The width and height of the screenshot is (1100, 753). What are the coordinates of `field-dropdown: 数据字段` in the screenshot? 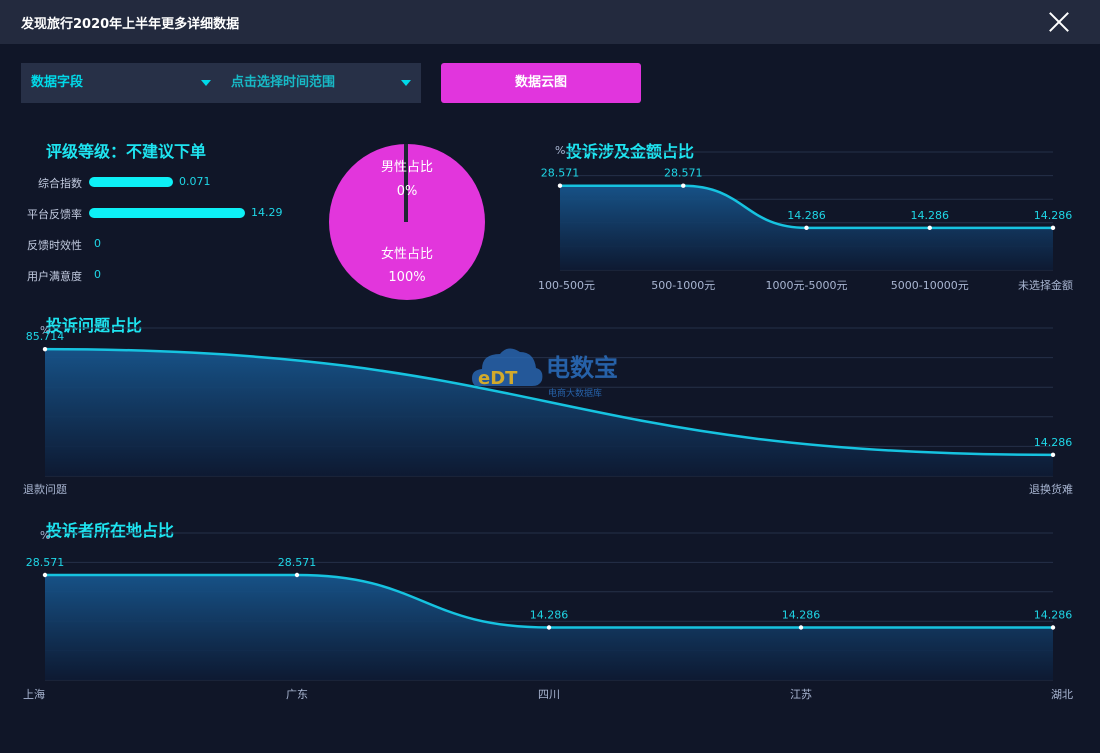 It's located at (126, 83).